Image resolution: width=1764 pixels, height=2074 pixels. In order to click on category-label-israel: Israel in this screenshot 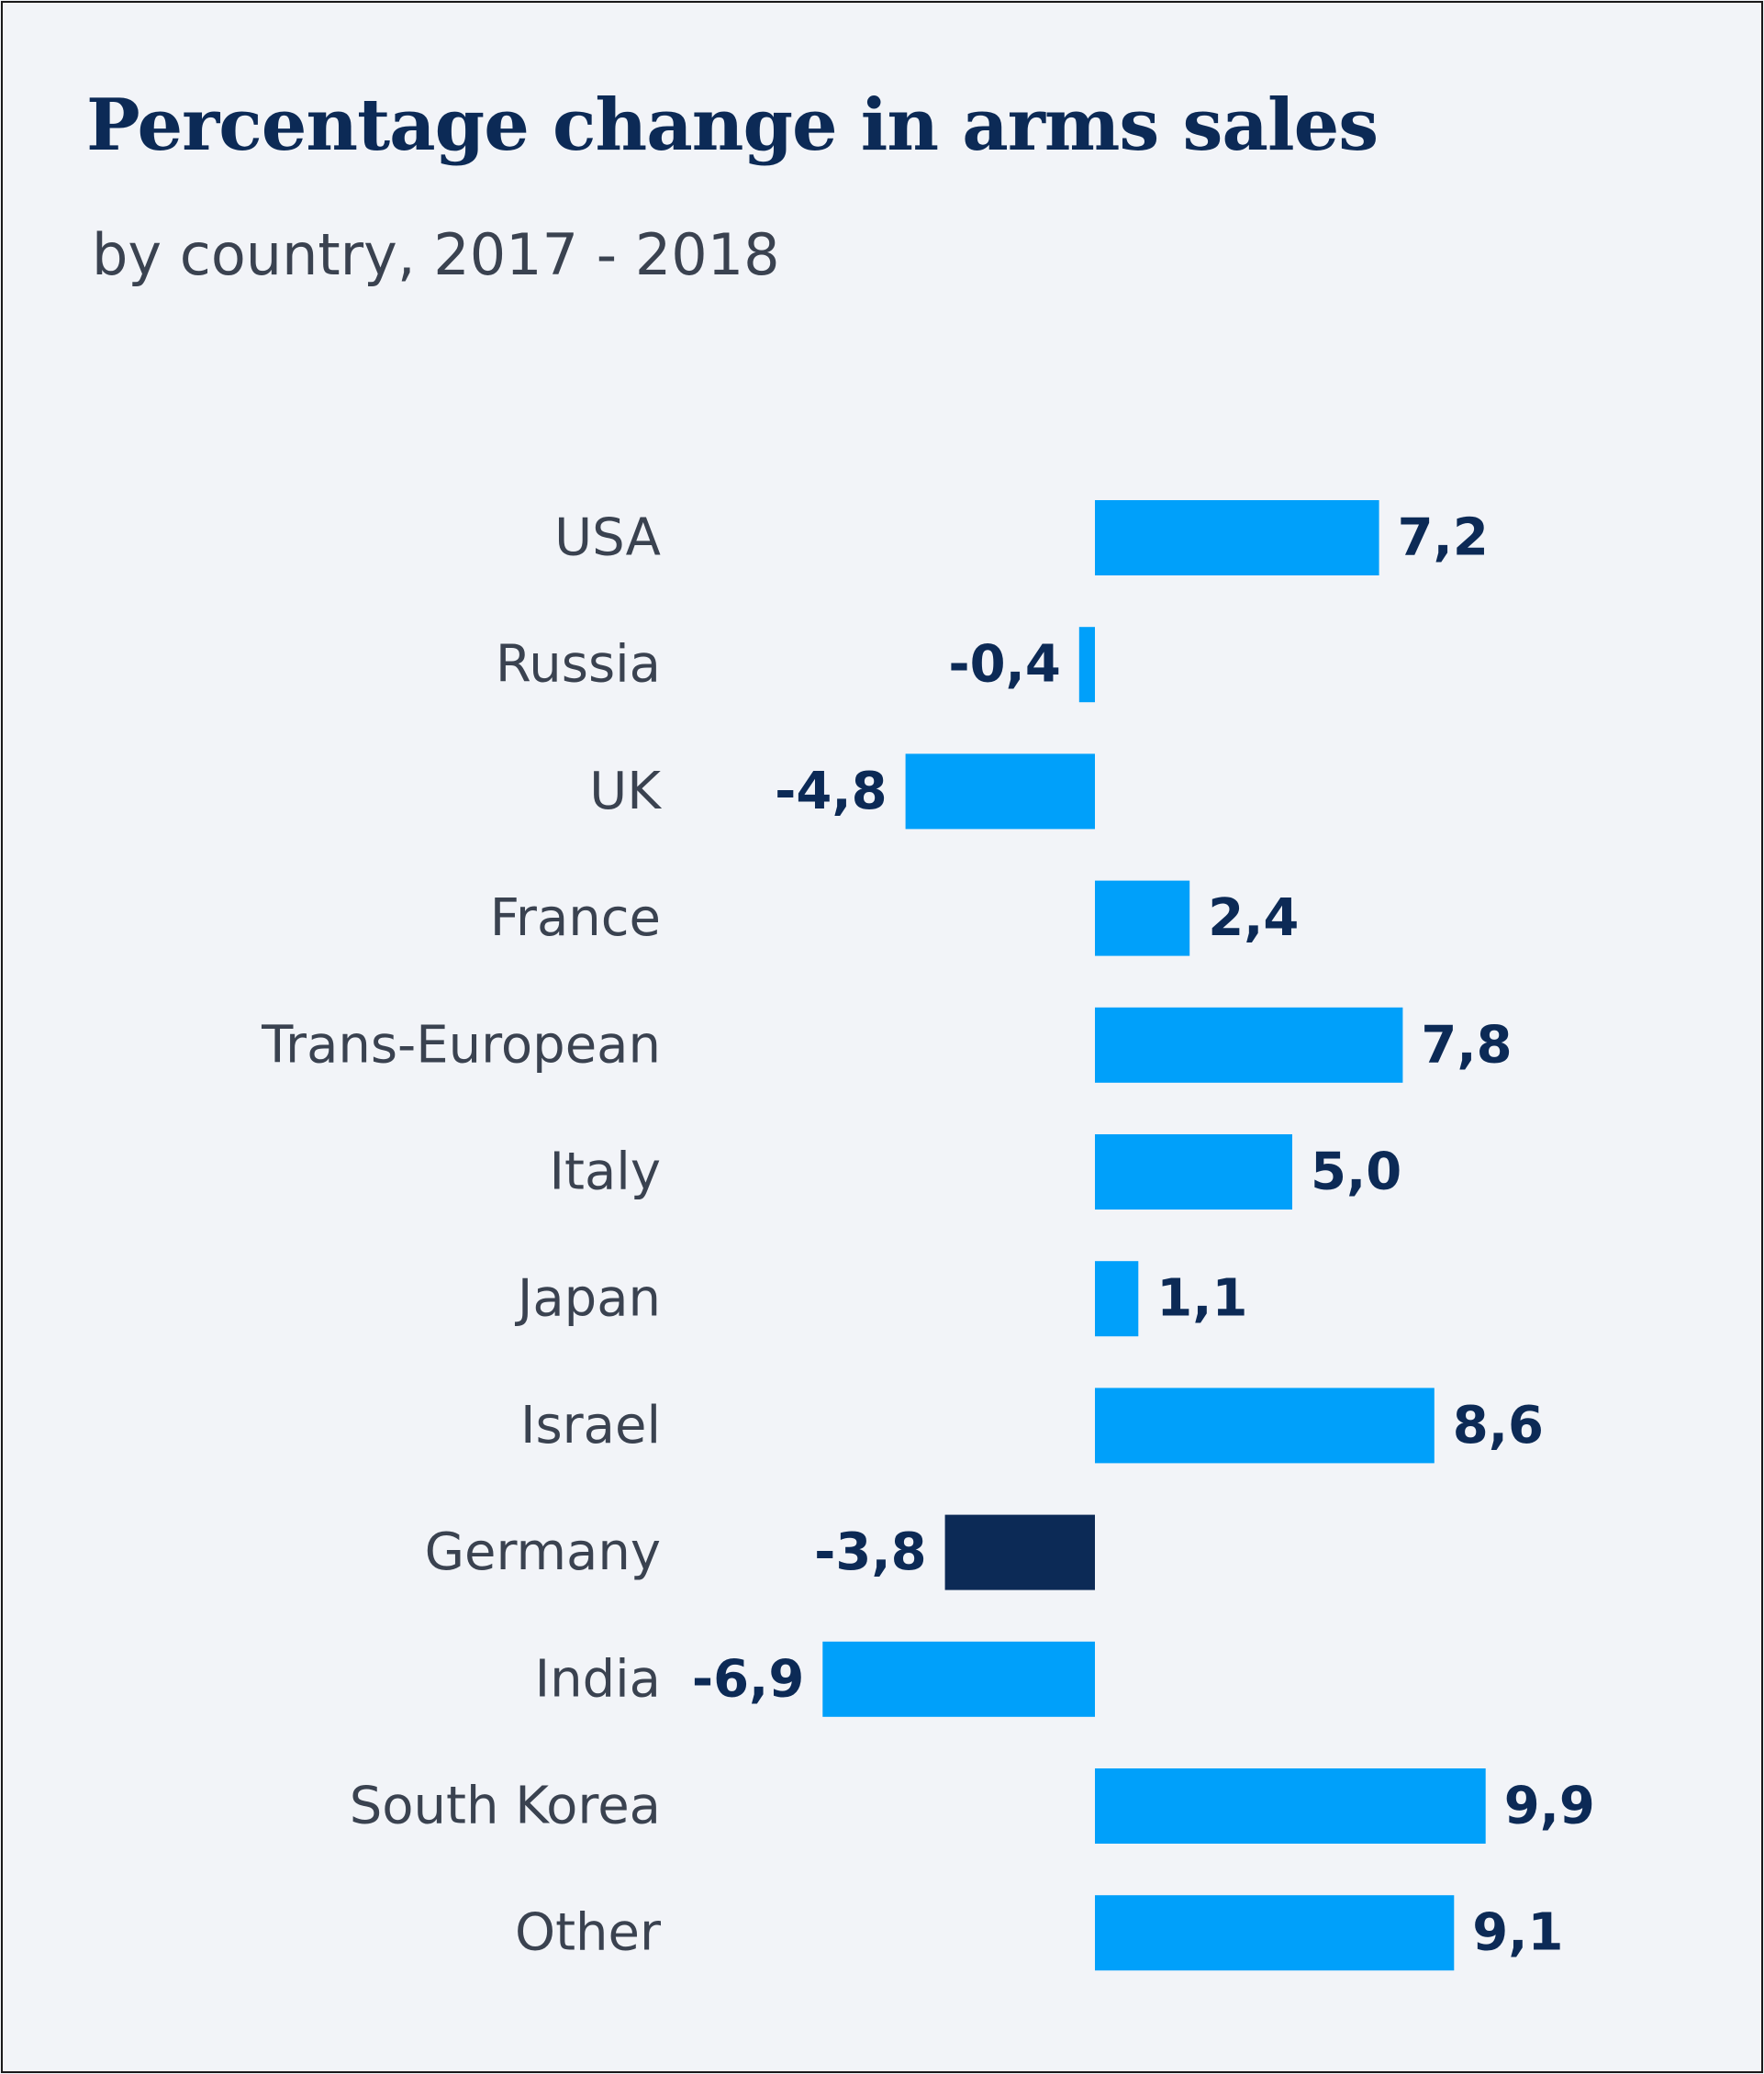, I will do `click(590, 1425)`.